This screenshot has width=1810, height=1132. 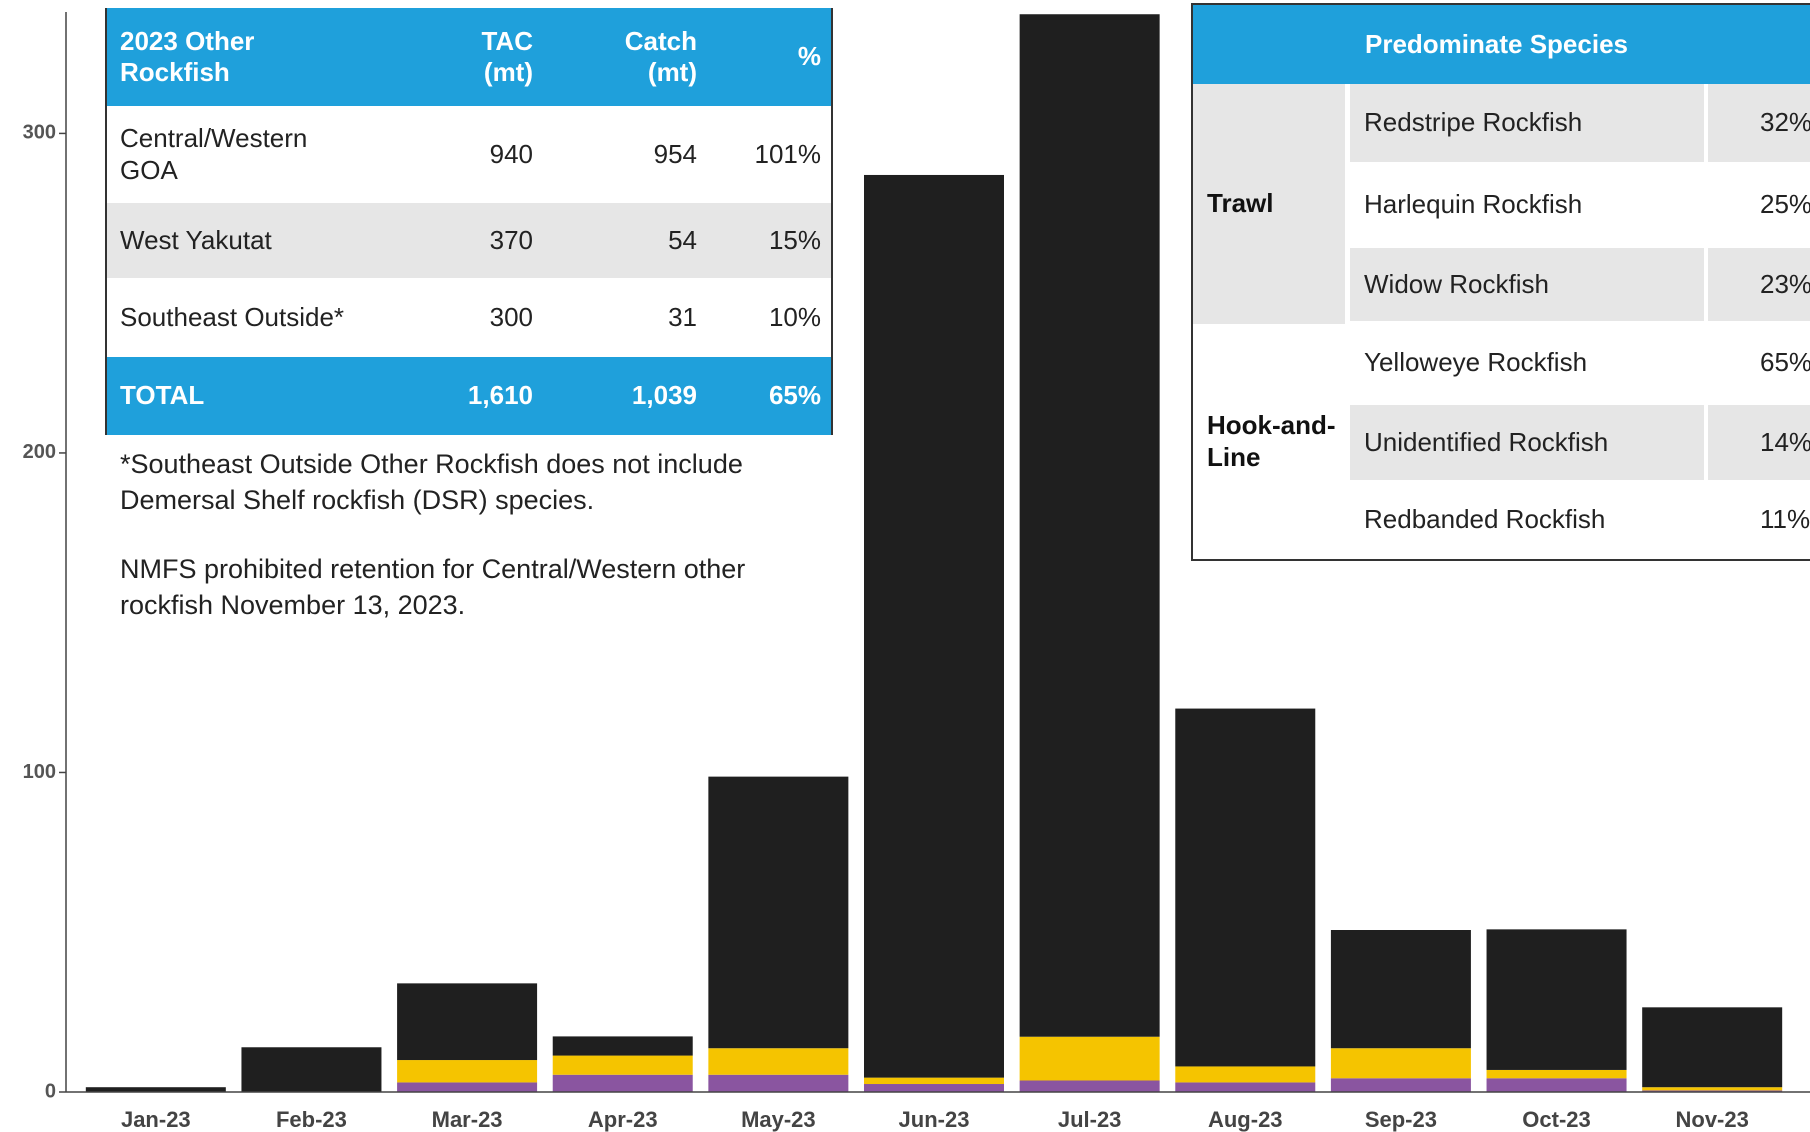 What do you see at coordinates (794, 395) in the screenshot?
I see `table-cell-text: 65%` at bounding box center [794, 395].